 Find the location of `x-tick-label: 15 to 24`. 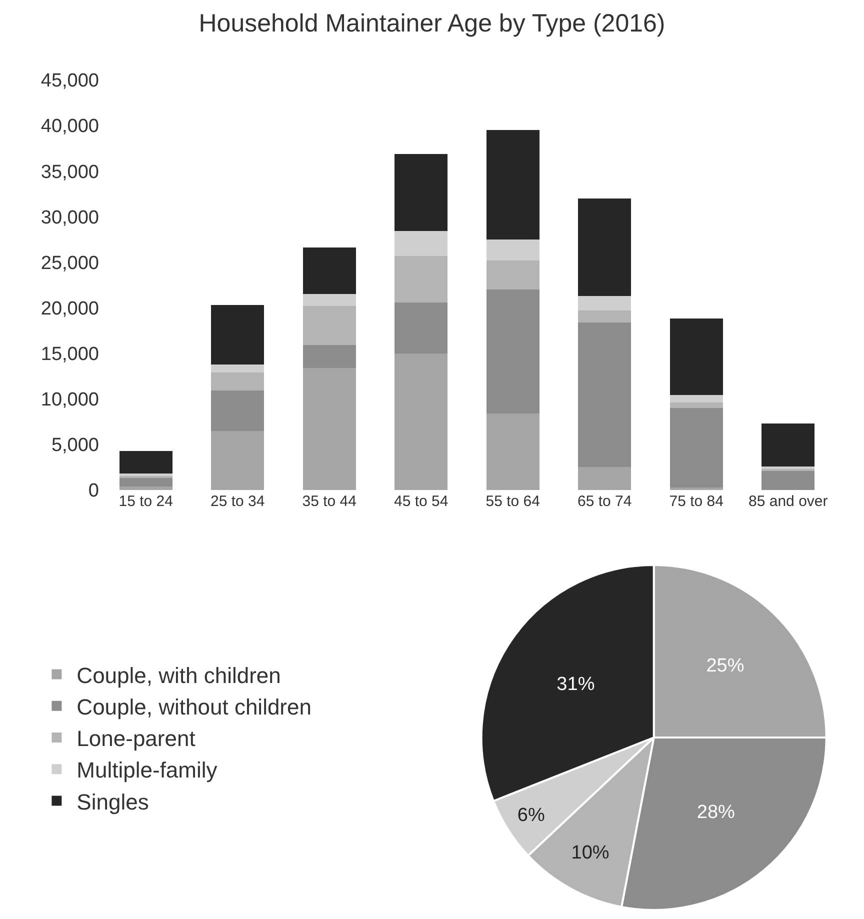

x-tick-label: 15 to 24 is located at coordinates (145, 501).